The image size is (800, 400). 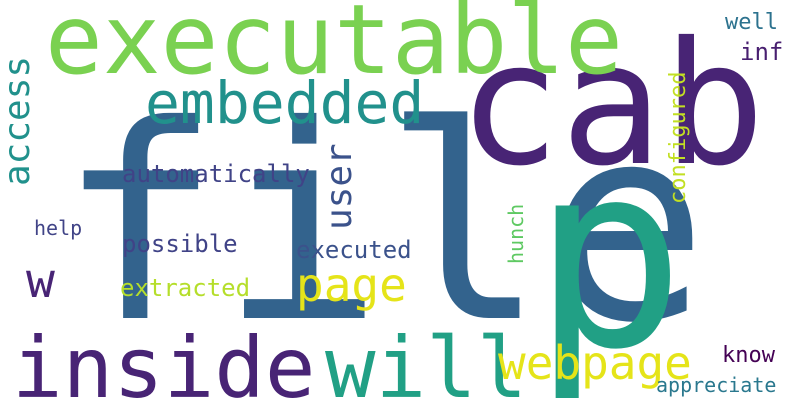 I want to click on word-well: well, so click(x=751, y=22).